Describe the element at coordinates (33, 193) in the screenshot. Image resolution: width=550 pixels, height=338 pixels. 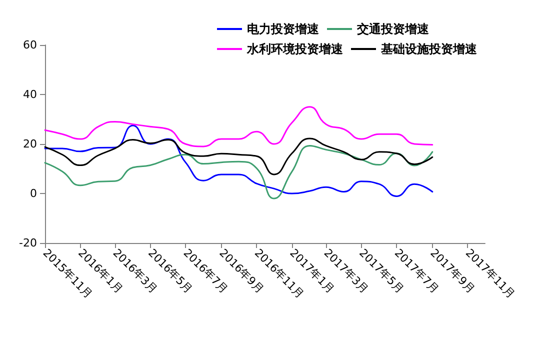
I see `y-tick-label: 0` at that location.